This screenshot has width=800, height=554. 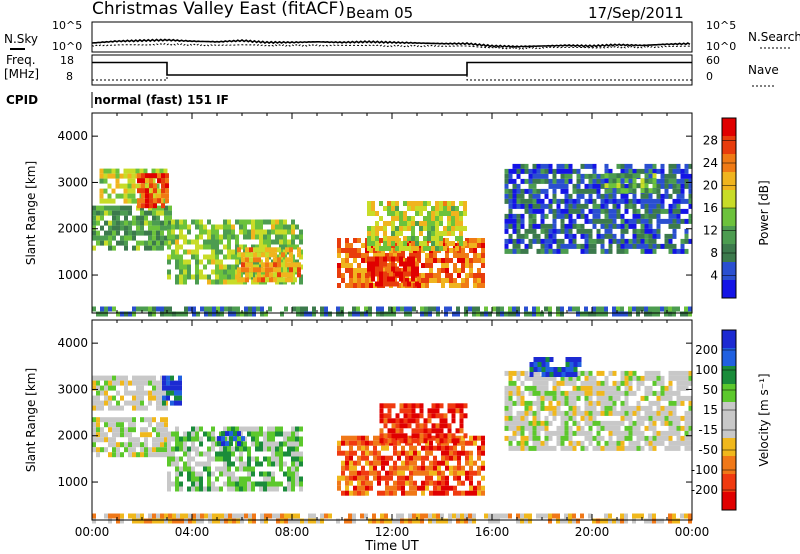 I want to click on power-colorbar-swatch, so click(x=729, y=217).